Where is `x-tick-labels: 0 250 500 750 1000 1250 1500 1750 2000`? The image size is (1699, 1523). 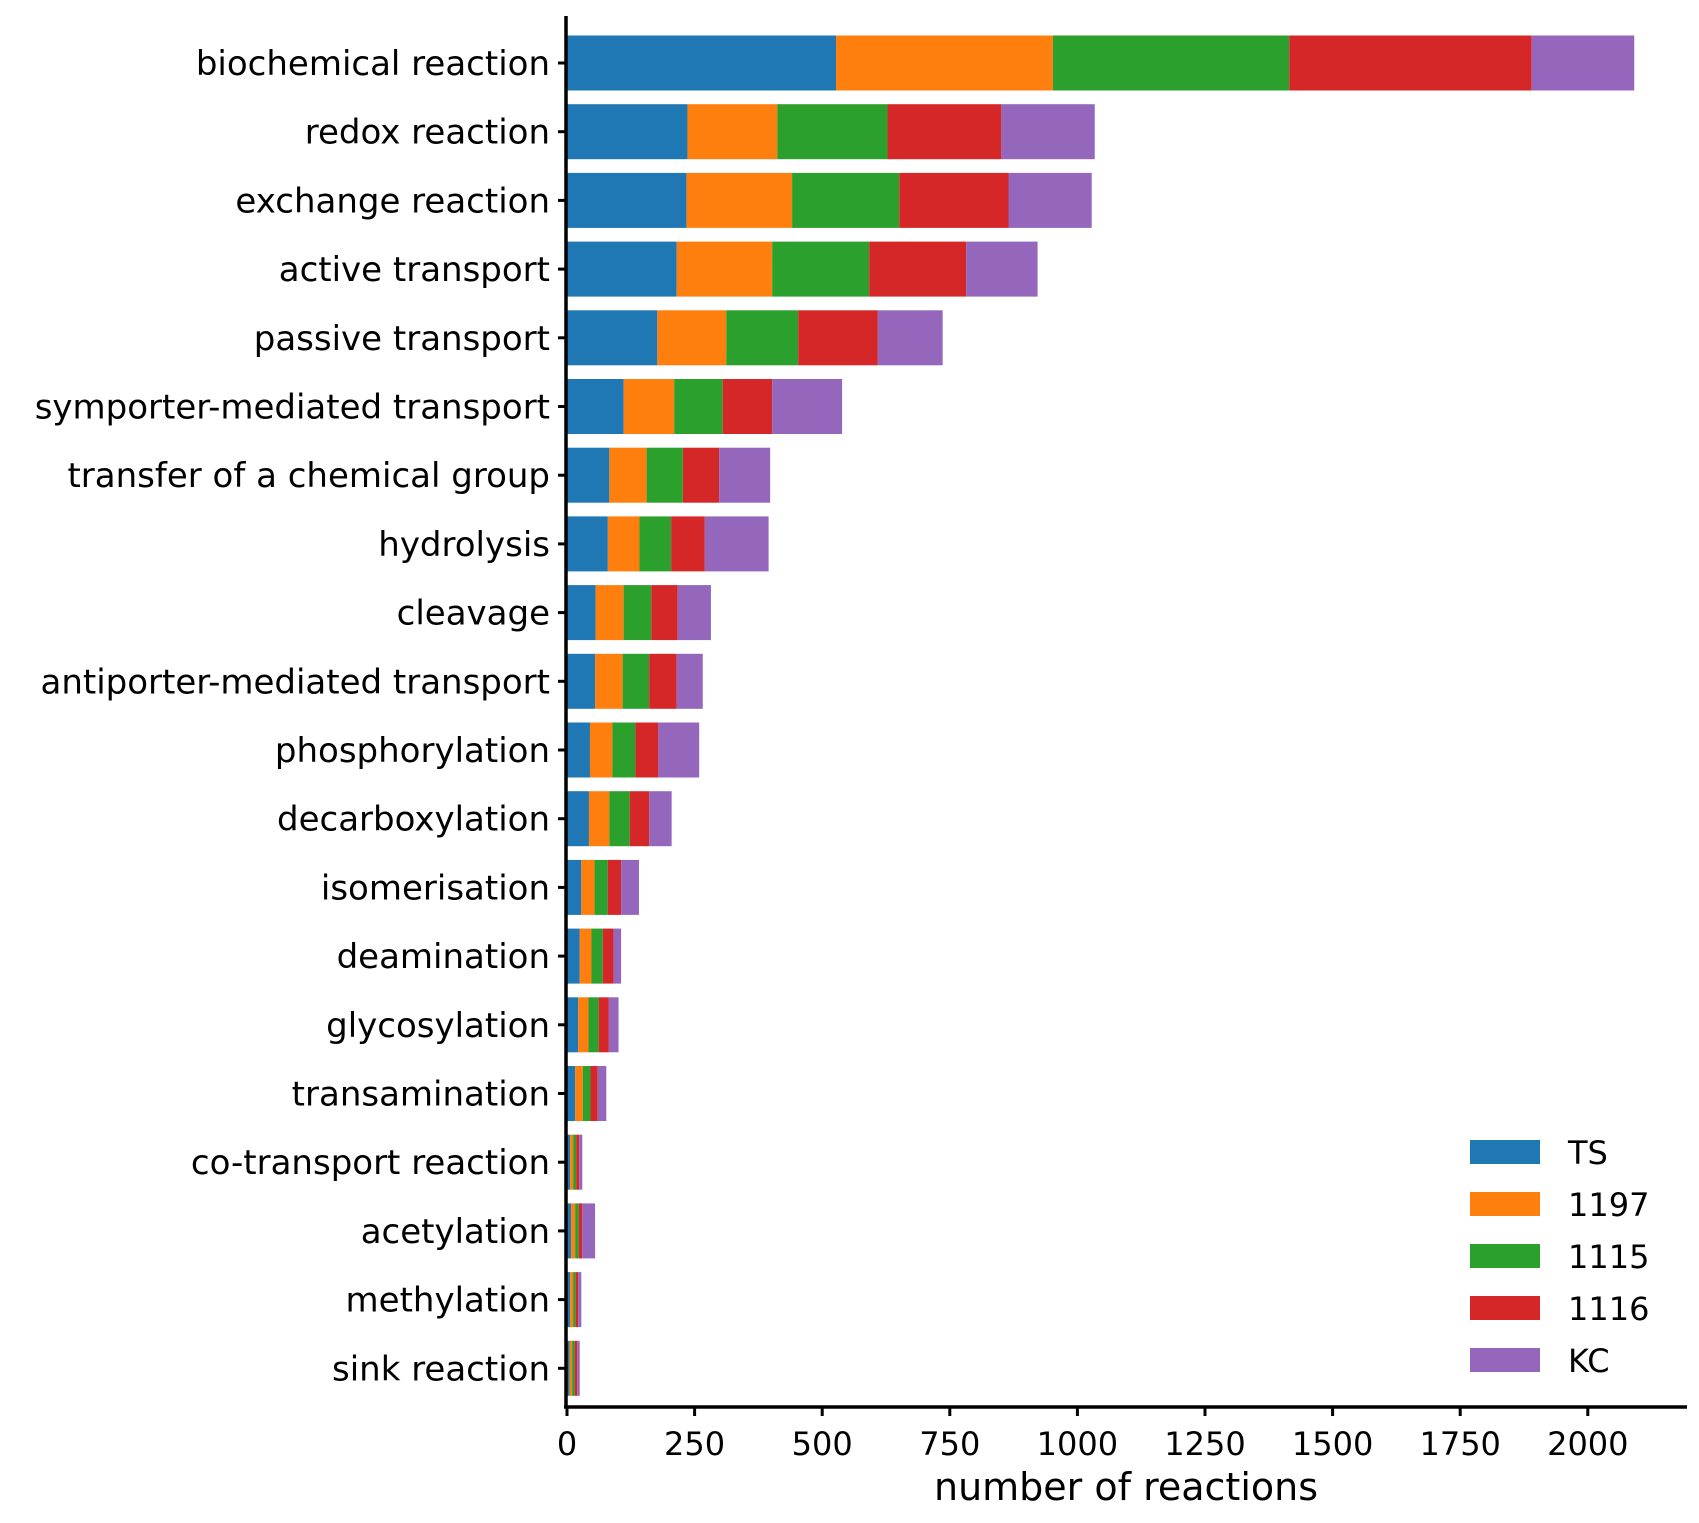
x-tick-labels: 0 250 500 750 1000 1250 1500 1750 2000 is located at coordinates (1093, 1435).